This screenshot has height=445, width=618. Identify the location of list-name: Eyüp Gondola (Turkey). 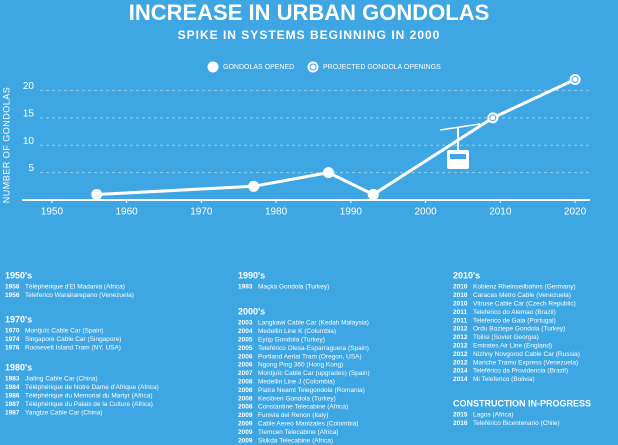
(291, 340).